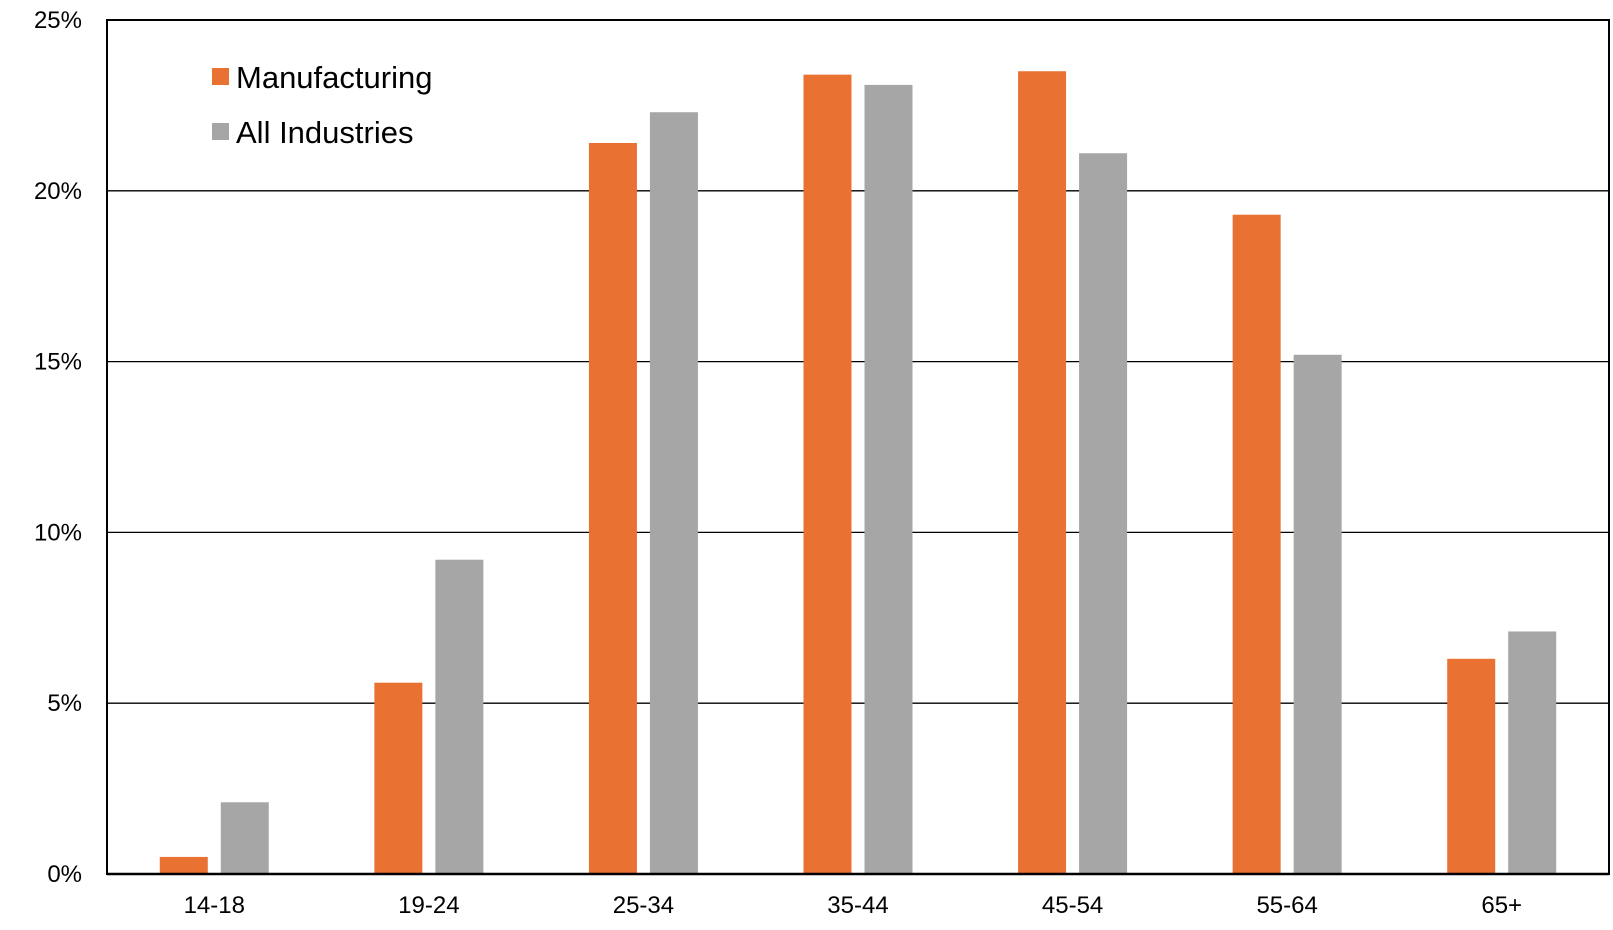  I want to click on y-tick-label: 15%, so click(58, 362).